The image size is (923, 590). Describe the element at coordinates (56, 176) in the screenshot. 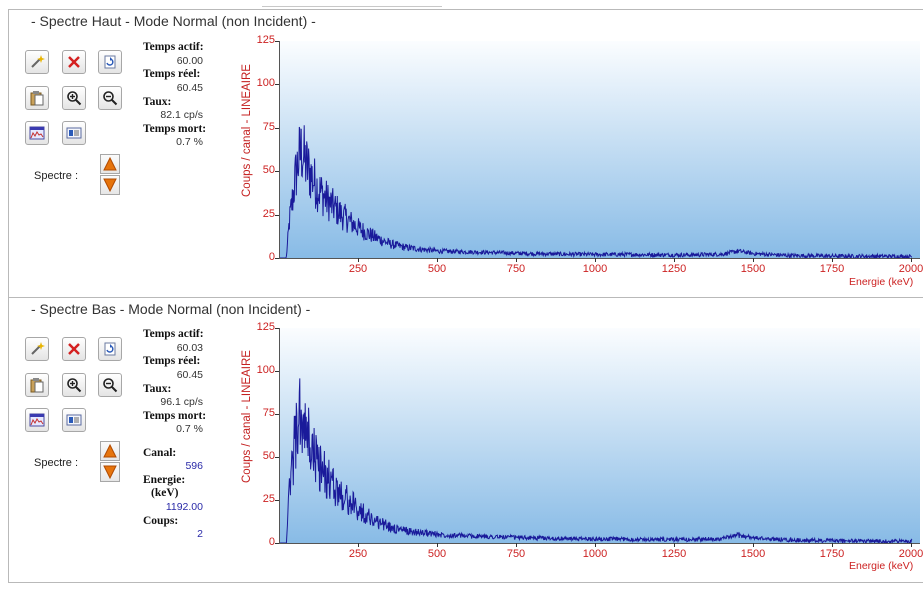

I see `spectre-label: Spectre :` at that location.